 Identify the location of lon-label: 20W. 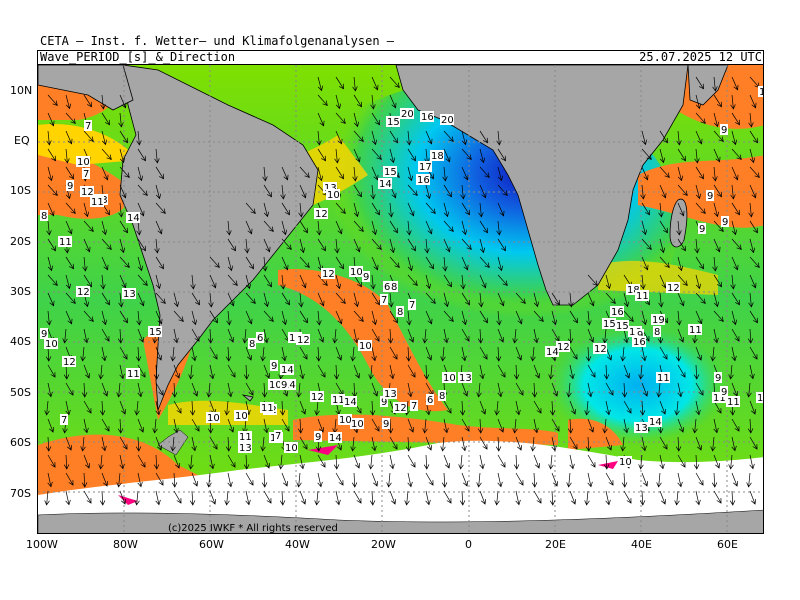
(383, 544).